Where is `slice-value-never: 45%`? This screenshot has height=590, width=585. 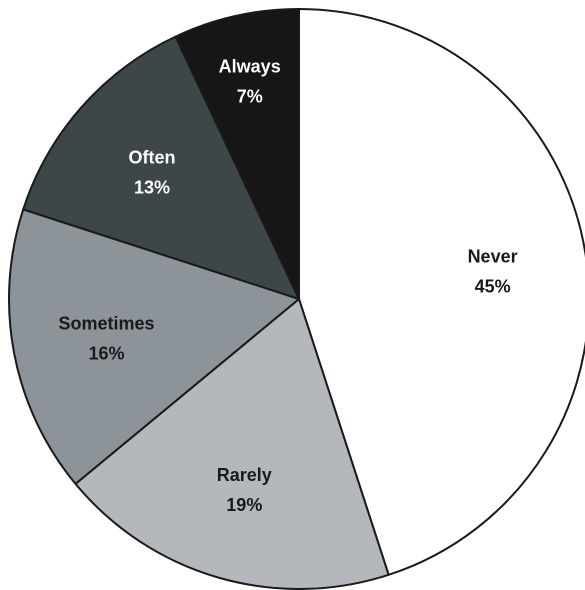
slice-value-never: 45% is located at coordinates (493, 286).